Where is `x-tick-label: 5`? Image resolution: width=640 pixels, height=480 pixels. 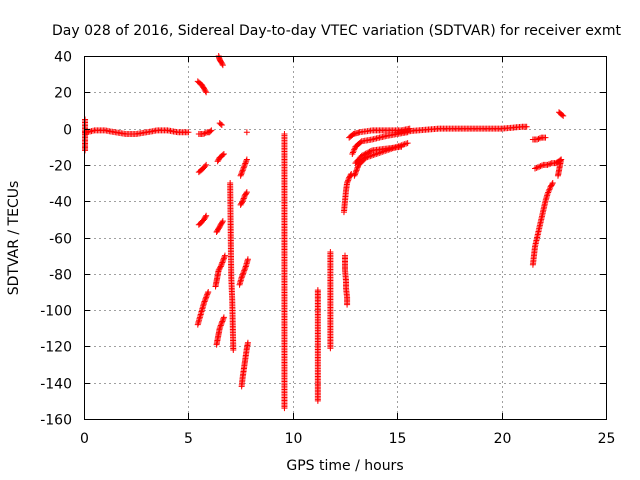
x-tick-label: 5 is located at coordinates (188, 439).